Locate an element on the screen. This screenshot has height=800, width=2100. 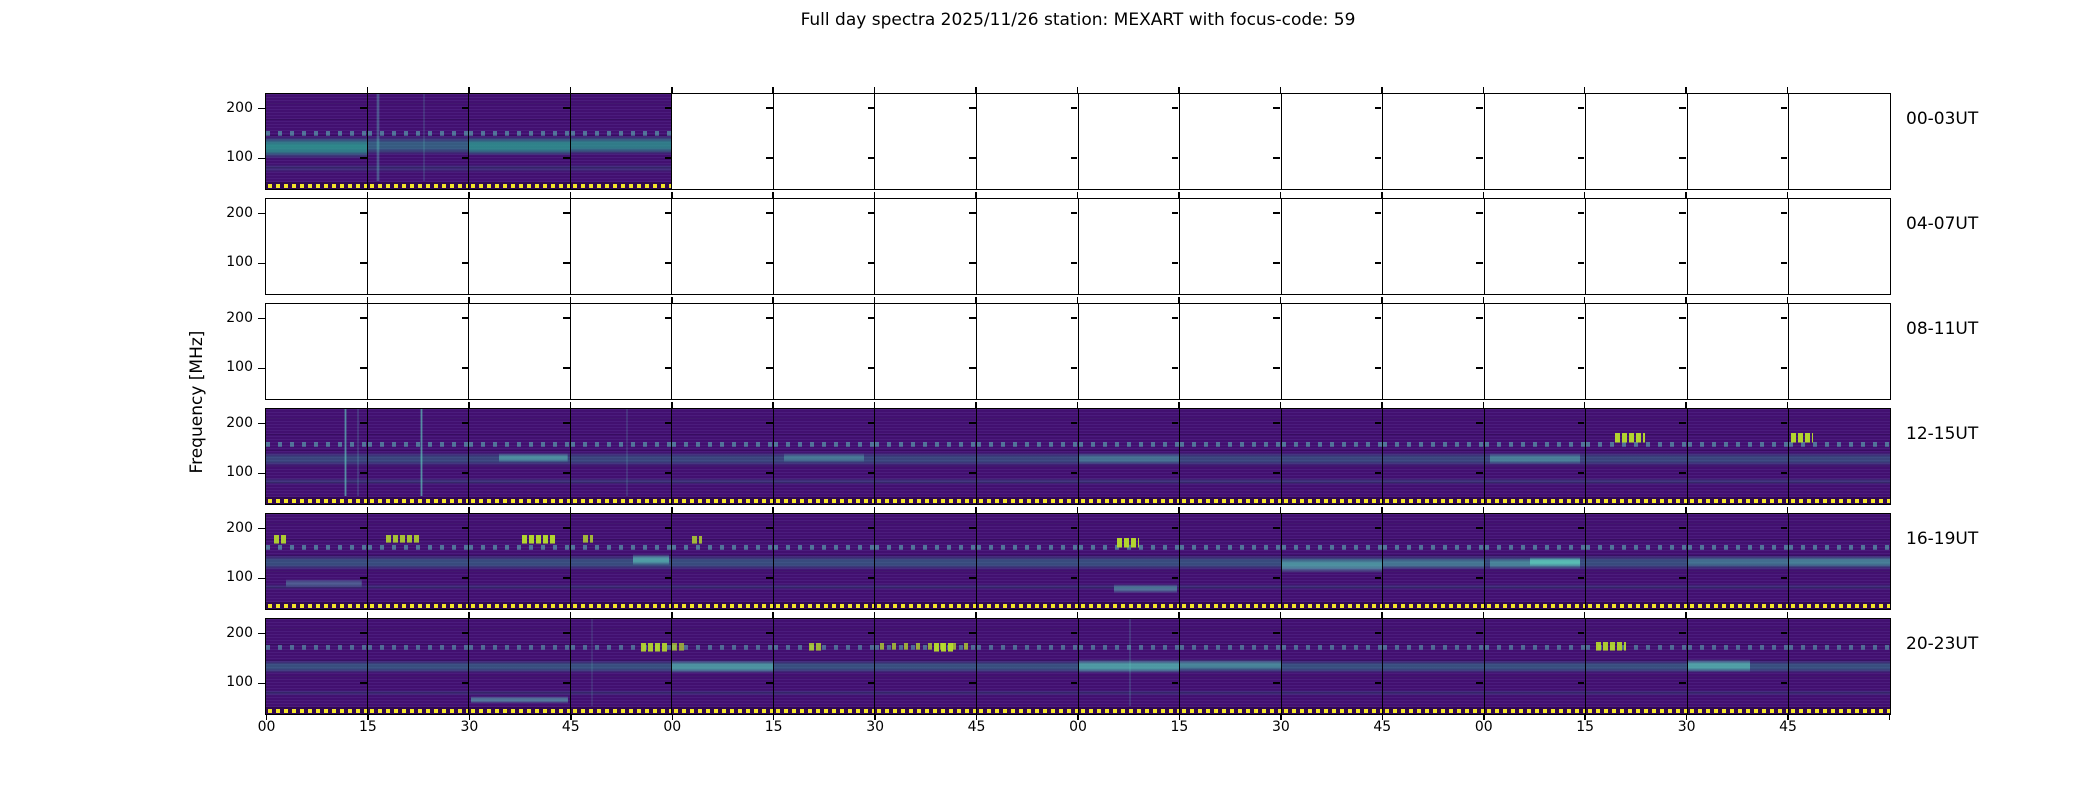
y-tick-label: 100 is located at coordinates (239, 157).